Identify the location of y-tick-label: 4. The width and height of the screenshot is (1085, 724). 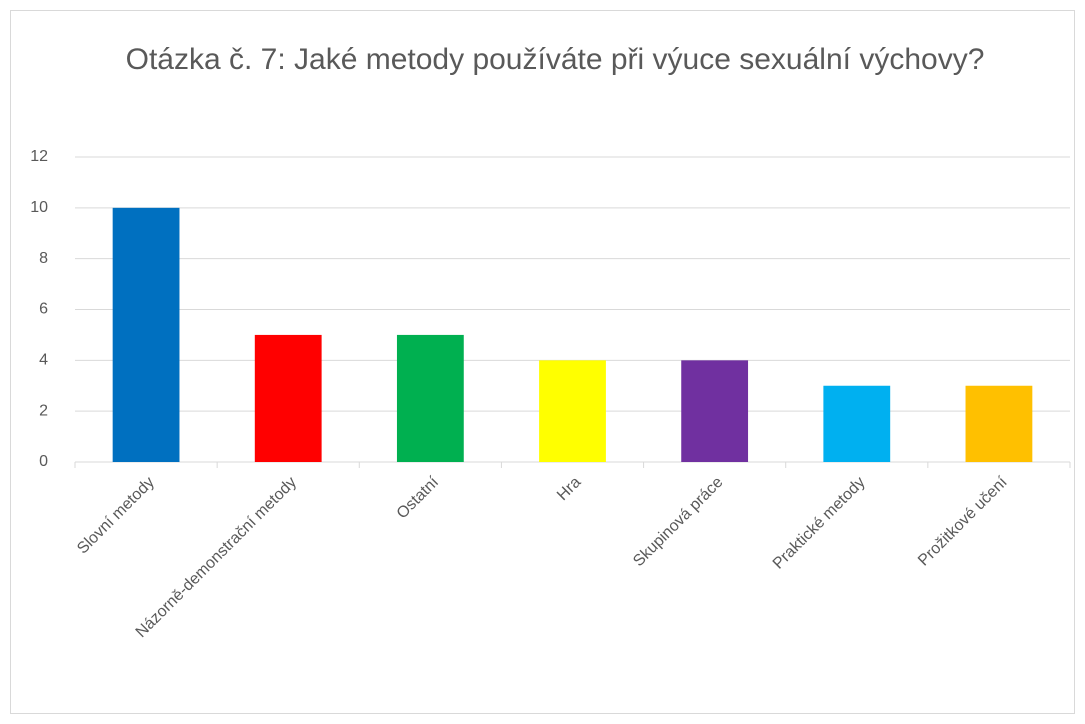
(43, 360).